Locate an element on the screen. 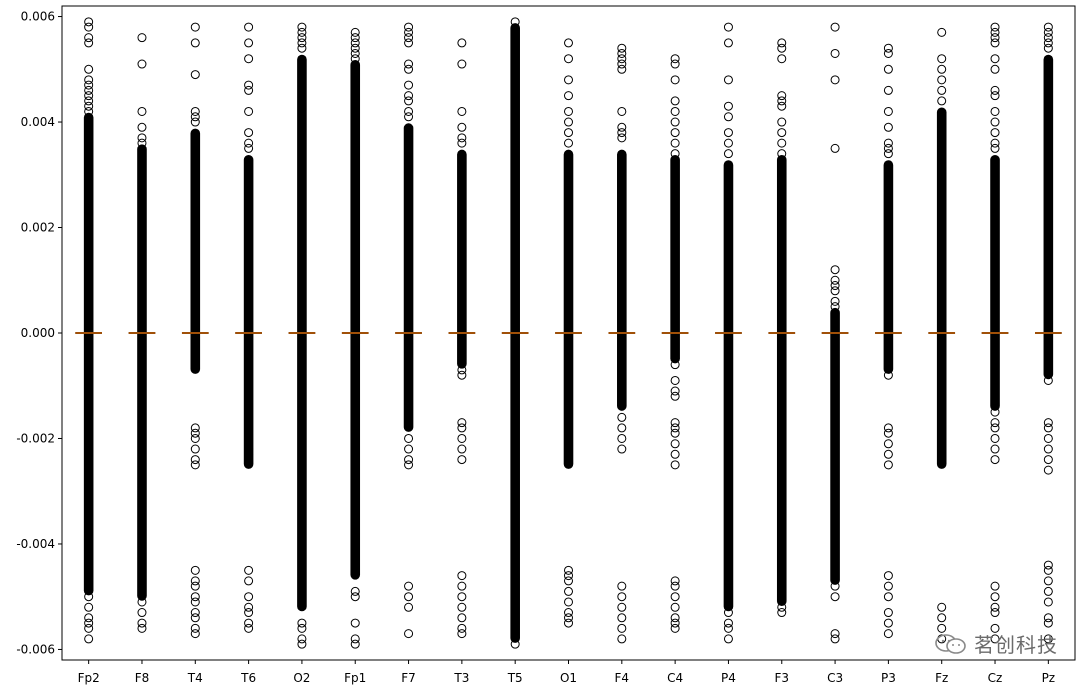 The width and height of the screenshot is (1080, 688). x-tick-label: P3 is located at coordinates (888, 678).